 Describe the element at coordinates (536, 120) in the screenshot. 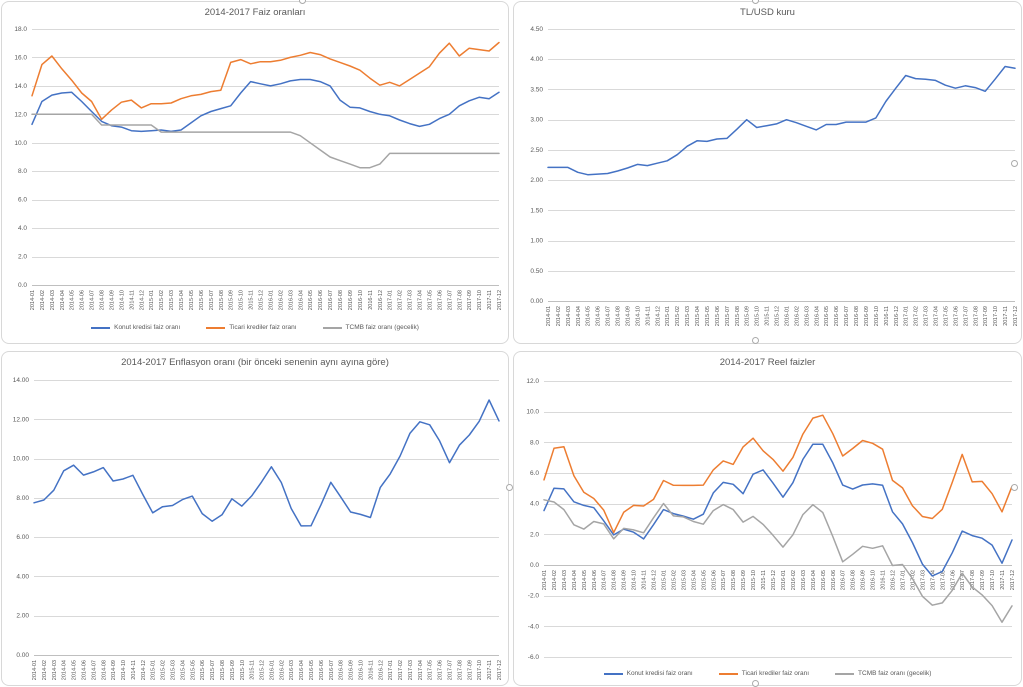

I see `svg-text: 3.00` at that location.